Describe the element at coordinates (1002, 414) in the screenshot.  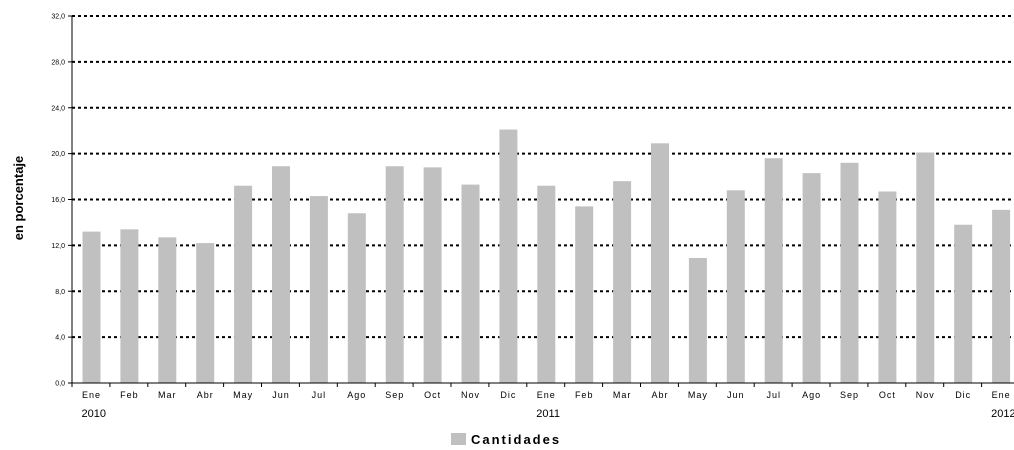
I see `year-label: 2012` at that location.